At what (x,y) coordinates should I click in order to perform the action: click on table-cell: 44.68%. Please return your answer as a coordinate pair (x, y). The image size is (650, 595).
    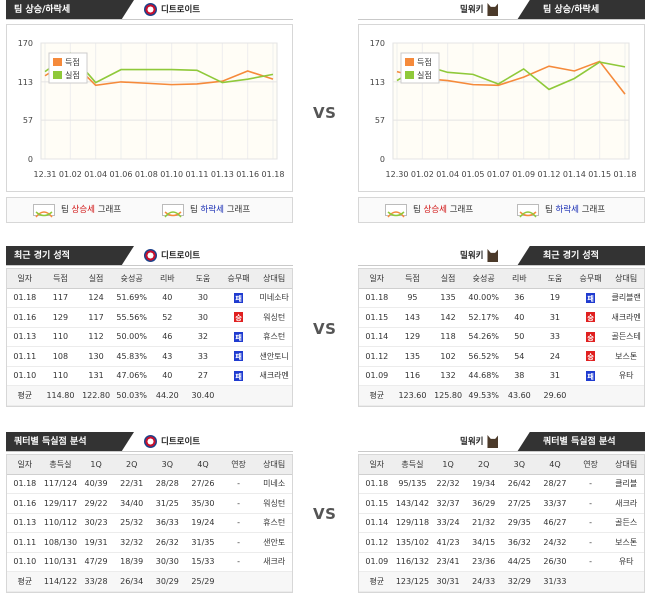
    Looking at the image, I should click on (483, 376).